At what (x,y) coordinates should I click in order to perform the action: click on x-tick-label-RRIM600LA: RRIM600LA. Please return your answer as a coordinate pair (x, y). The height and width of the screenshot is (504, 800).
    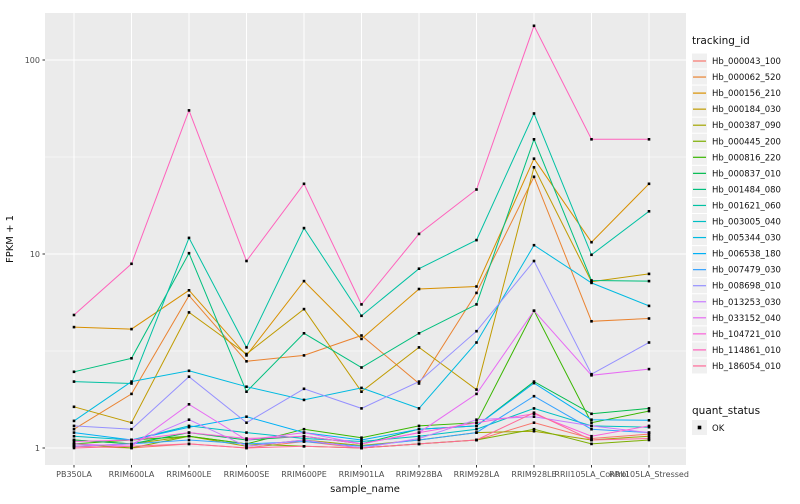
    Looking at the image, I should click on (132, 474).